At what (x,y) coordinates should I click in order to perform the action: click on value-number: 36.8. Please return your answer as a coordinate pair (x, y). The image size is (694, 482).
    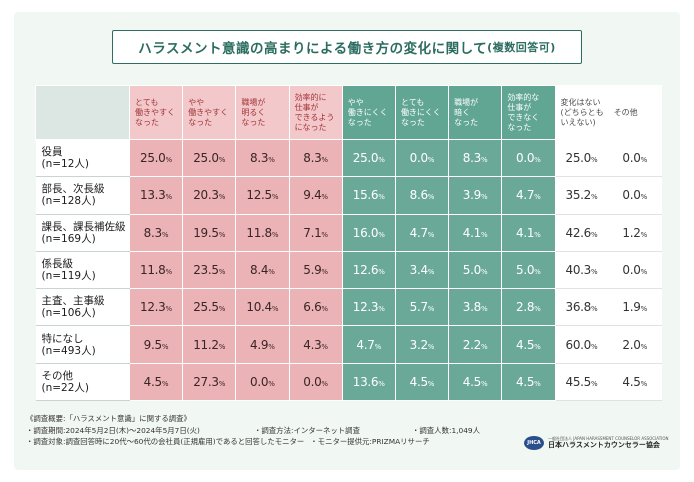
    Looking at the image, I should click on (578, 307).